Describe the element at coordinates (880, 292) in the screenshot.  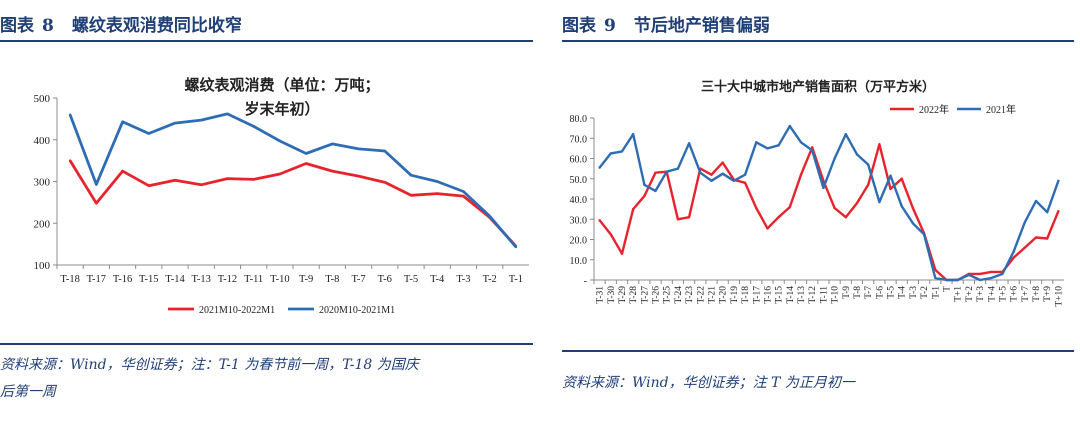
I see `x-tick-label: T-6` at that location.